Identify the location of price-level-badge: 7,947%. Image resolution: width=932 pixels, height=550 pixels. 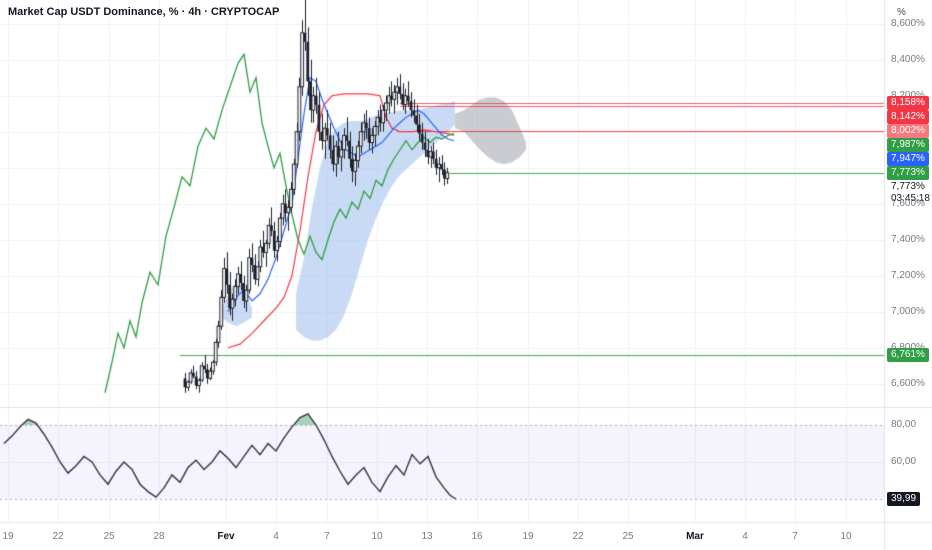
(908, 159).